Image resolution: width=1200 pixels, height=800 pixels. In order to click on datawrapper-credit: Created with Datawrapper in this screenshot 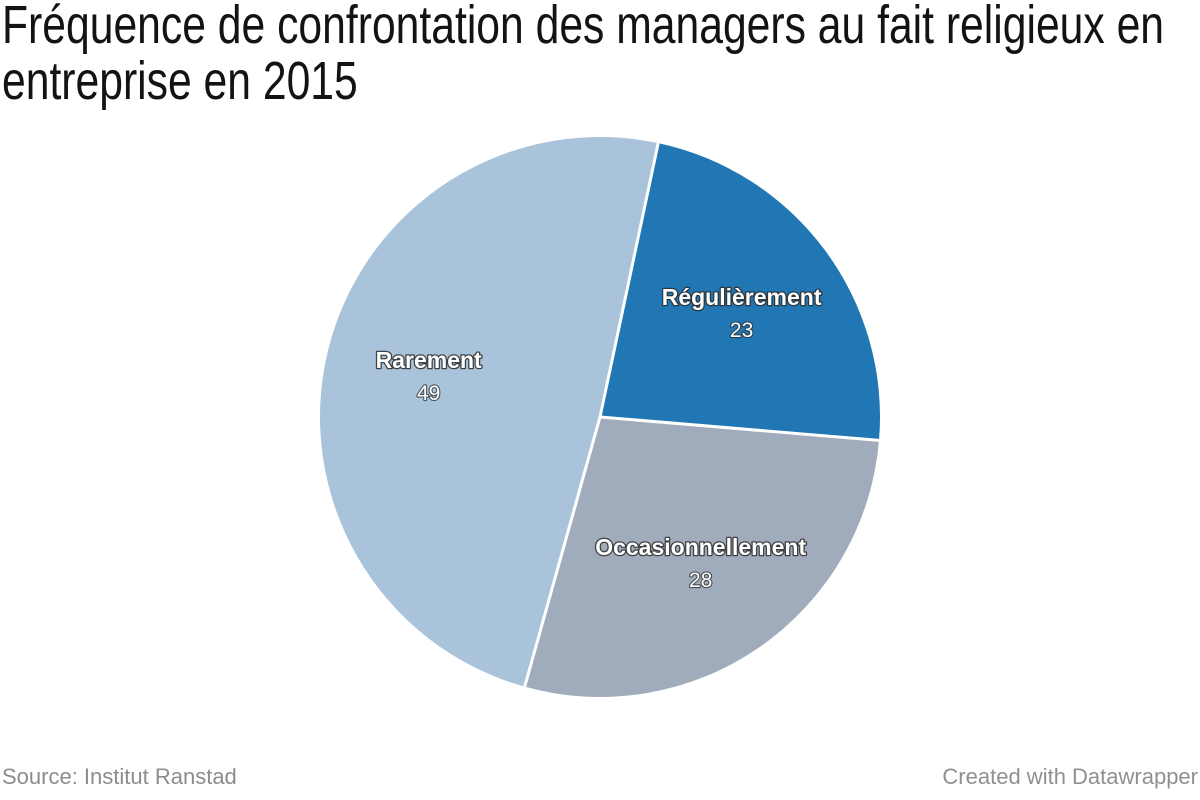, I will do `click(1070, 776)`.